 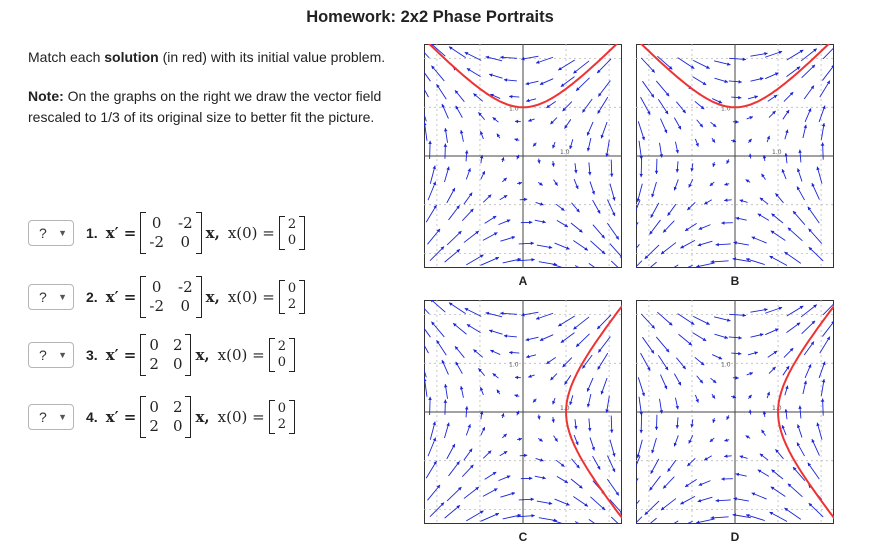 What do you see at coordinates (62, 297) in the screenshot?
I see `chevron-down-icon: ▼` at bounding box center [62, 297].